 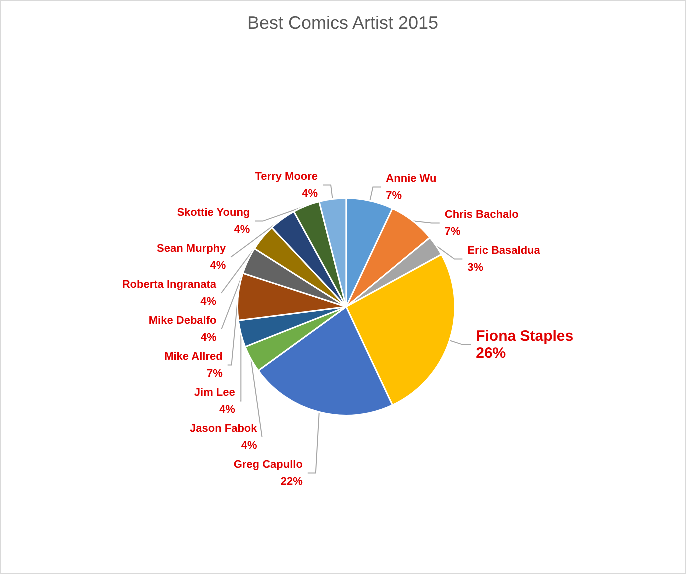 What do you see at coordinates (215, 392) in the screenshot?
I see `slice-label: Jim Lee` at bounding box center [215, 392].